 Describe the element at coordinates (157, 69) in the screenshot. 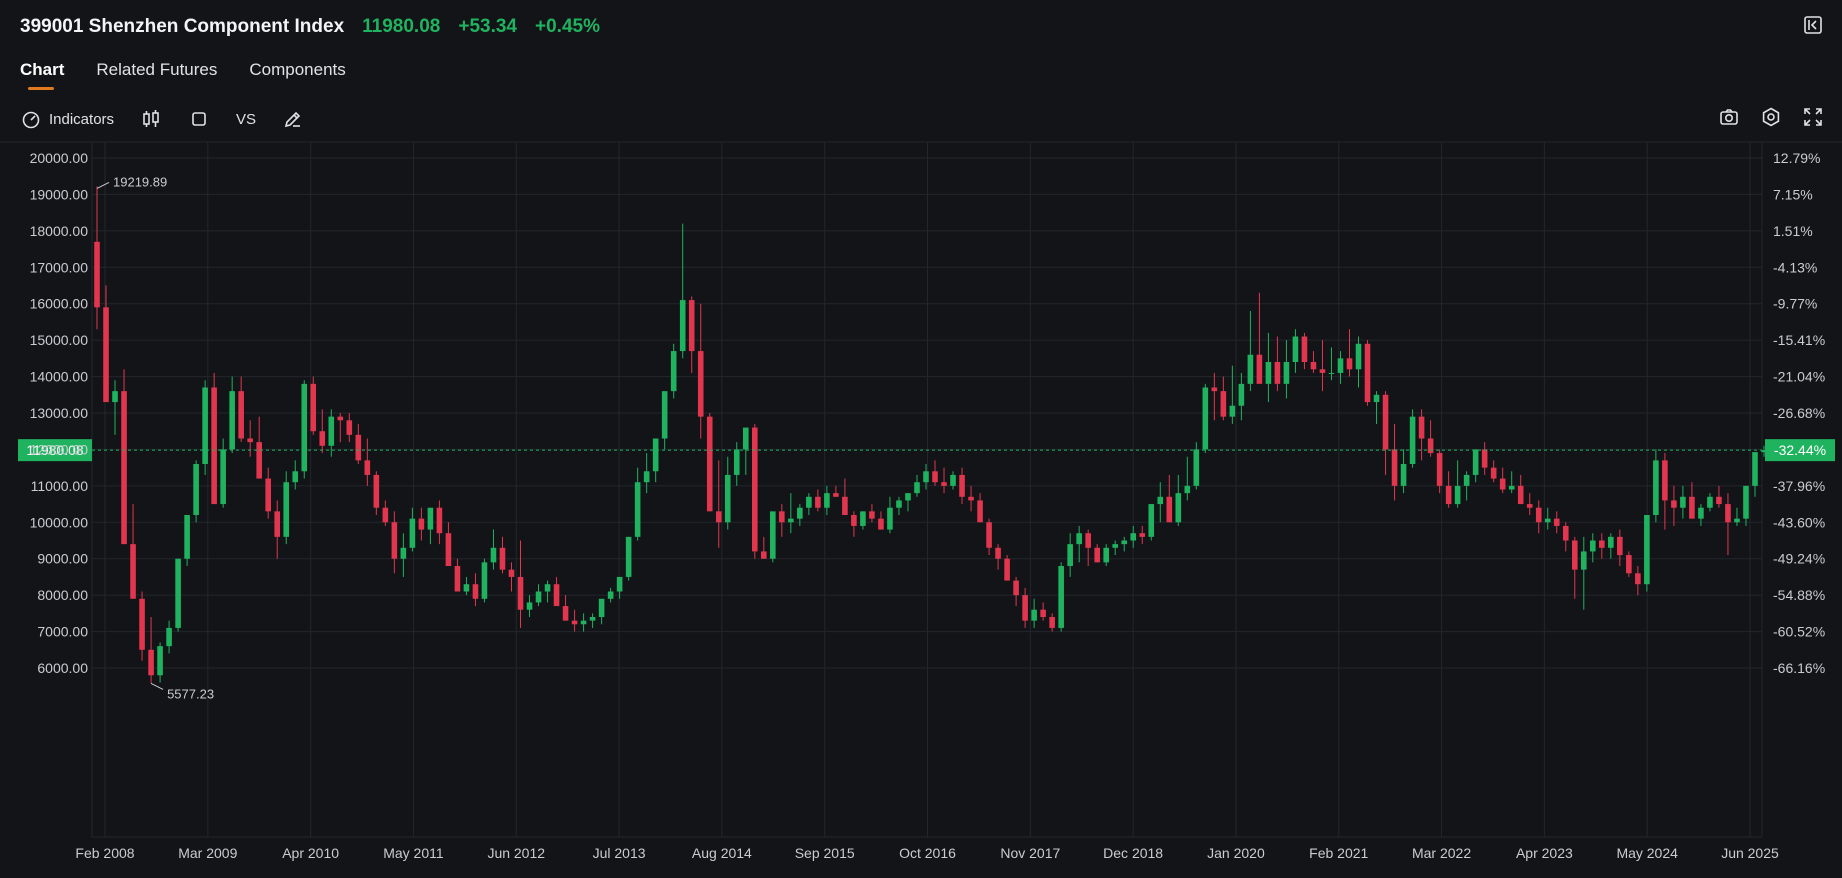

I see `tab-related-futures: Related Futures` at that location.